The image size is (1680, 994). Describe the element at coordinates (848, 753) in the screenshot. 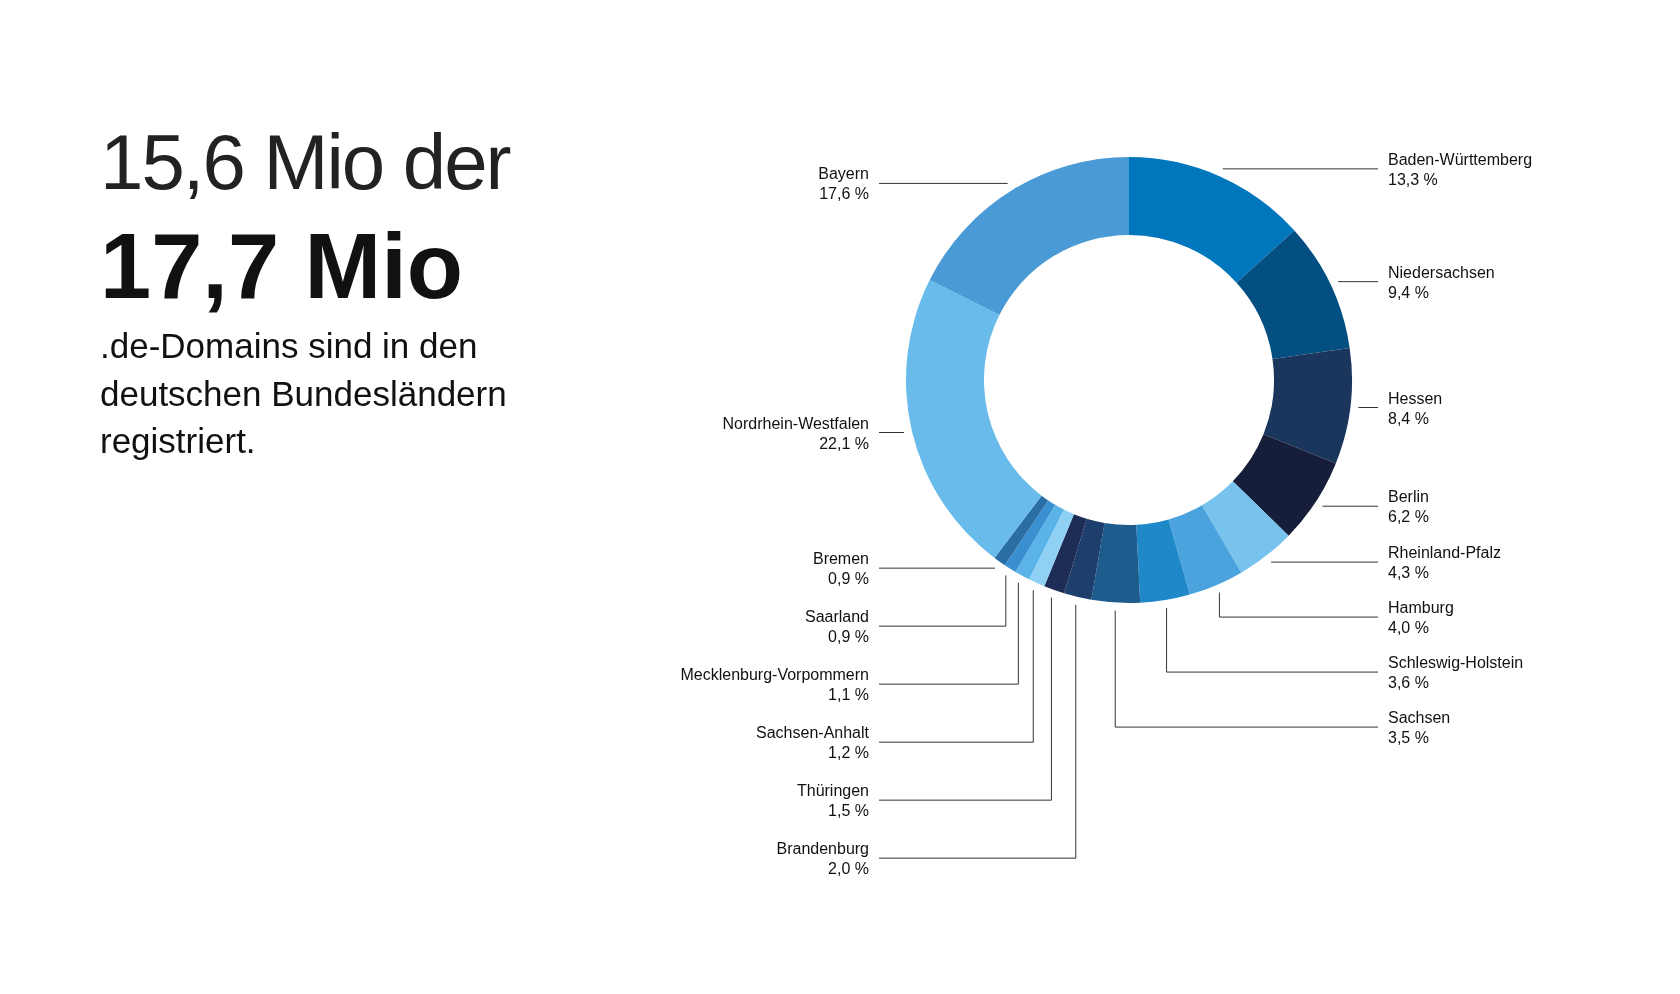

I see `data-label: 1,2 %` at that location.